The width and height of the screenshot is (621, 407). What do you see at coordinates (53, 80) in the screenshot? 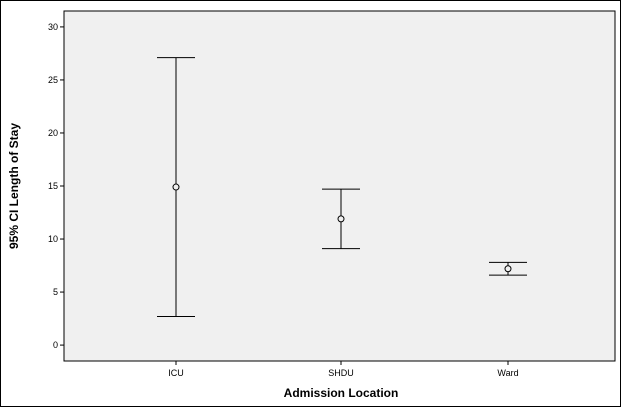
I see `y-tick-label: 25` at bounding box center [53, 80].